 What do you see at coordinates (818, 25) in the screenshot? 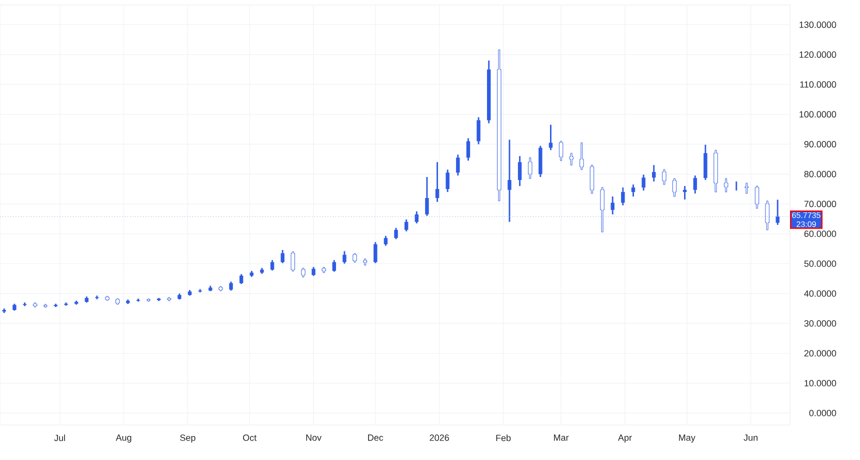
I see `y-tick-label: 130.0000` at bounding box center [818, 25].